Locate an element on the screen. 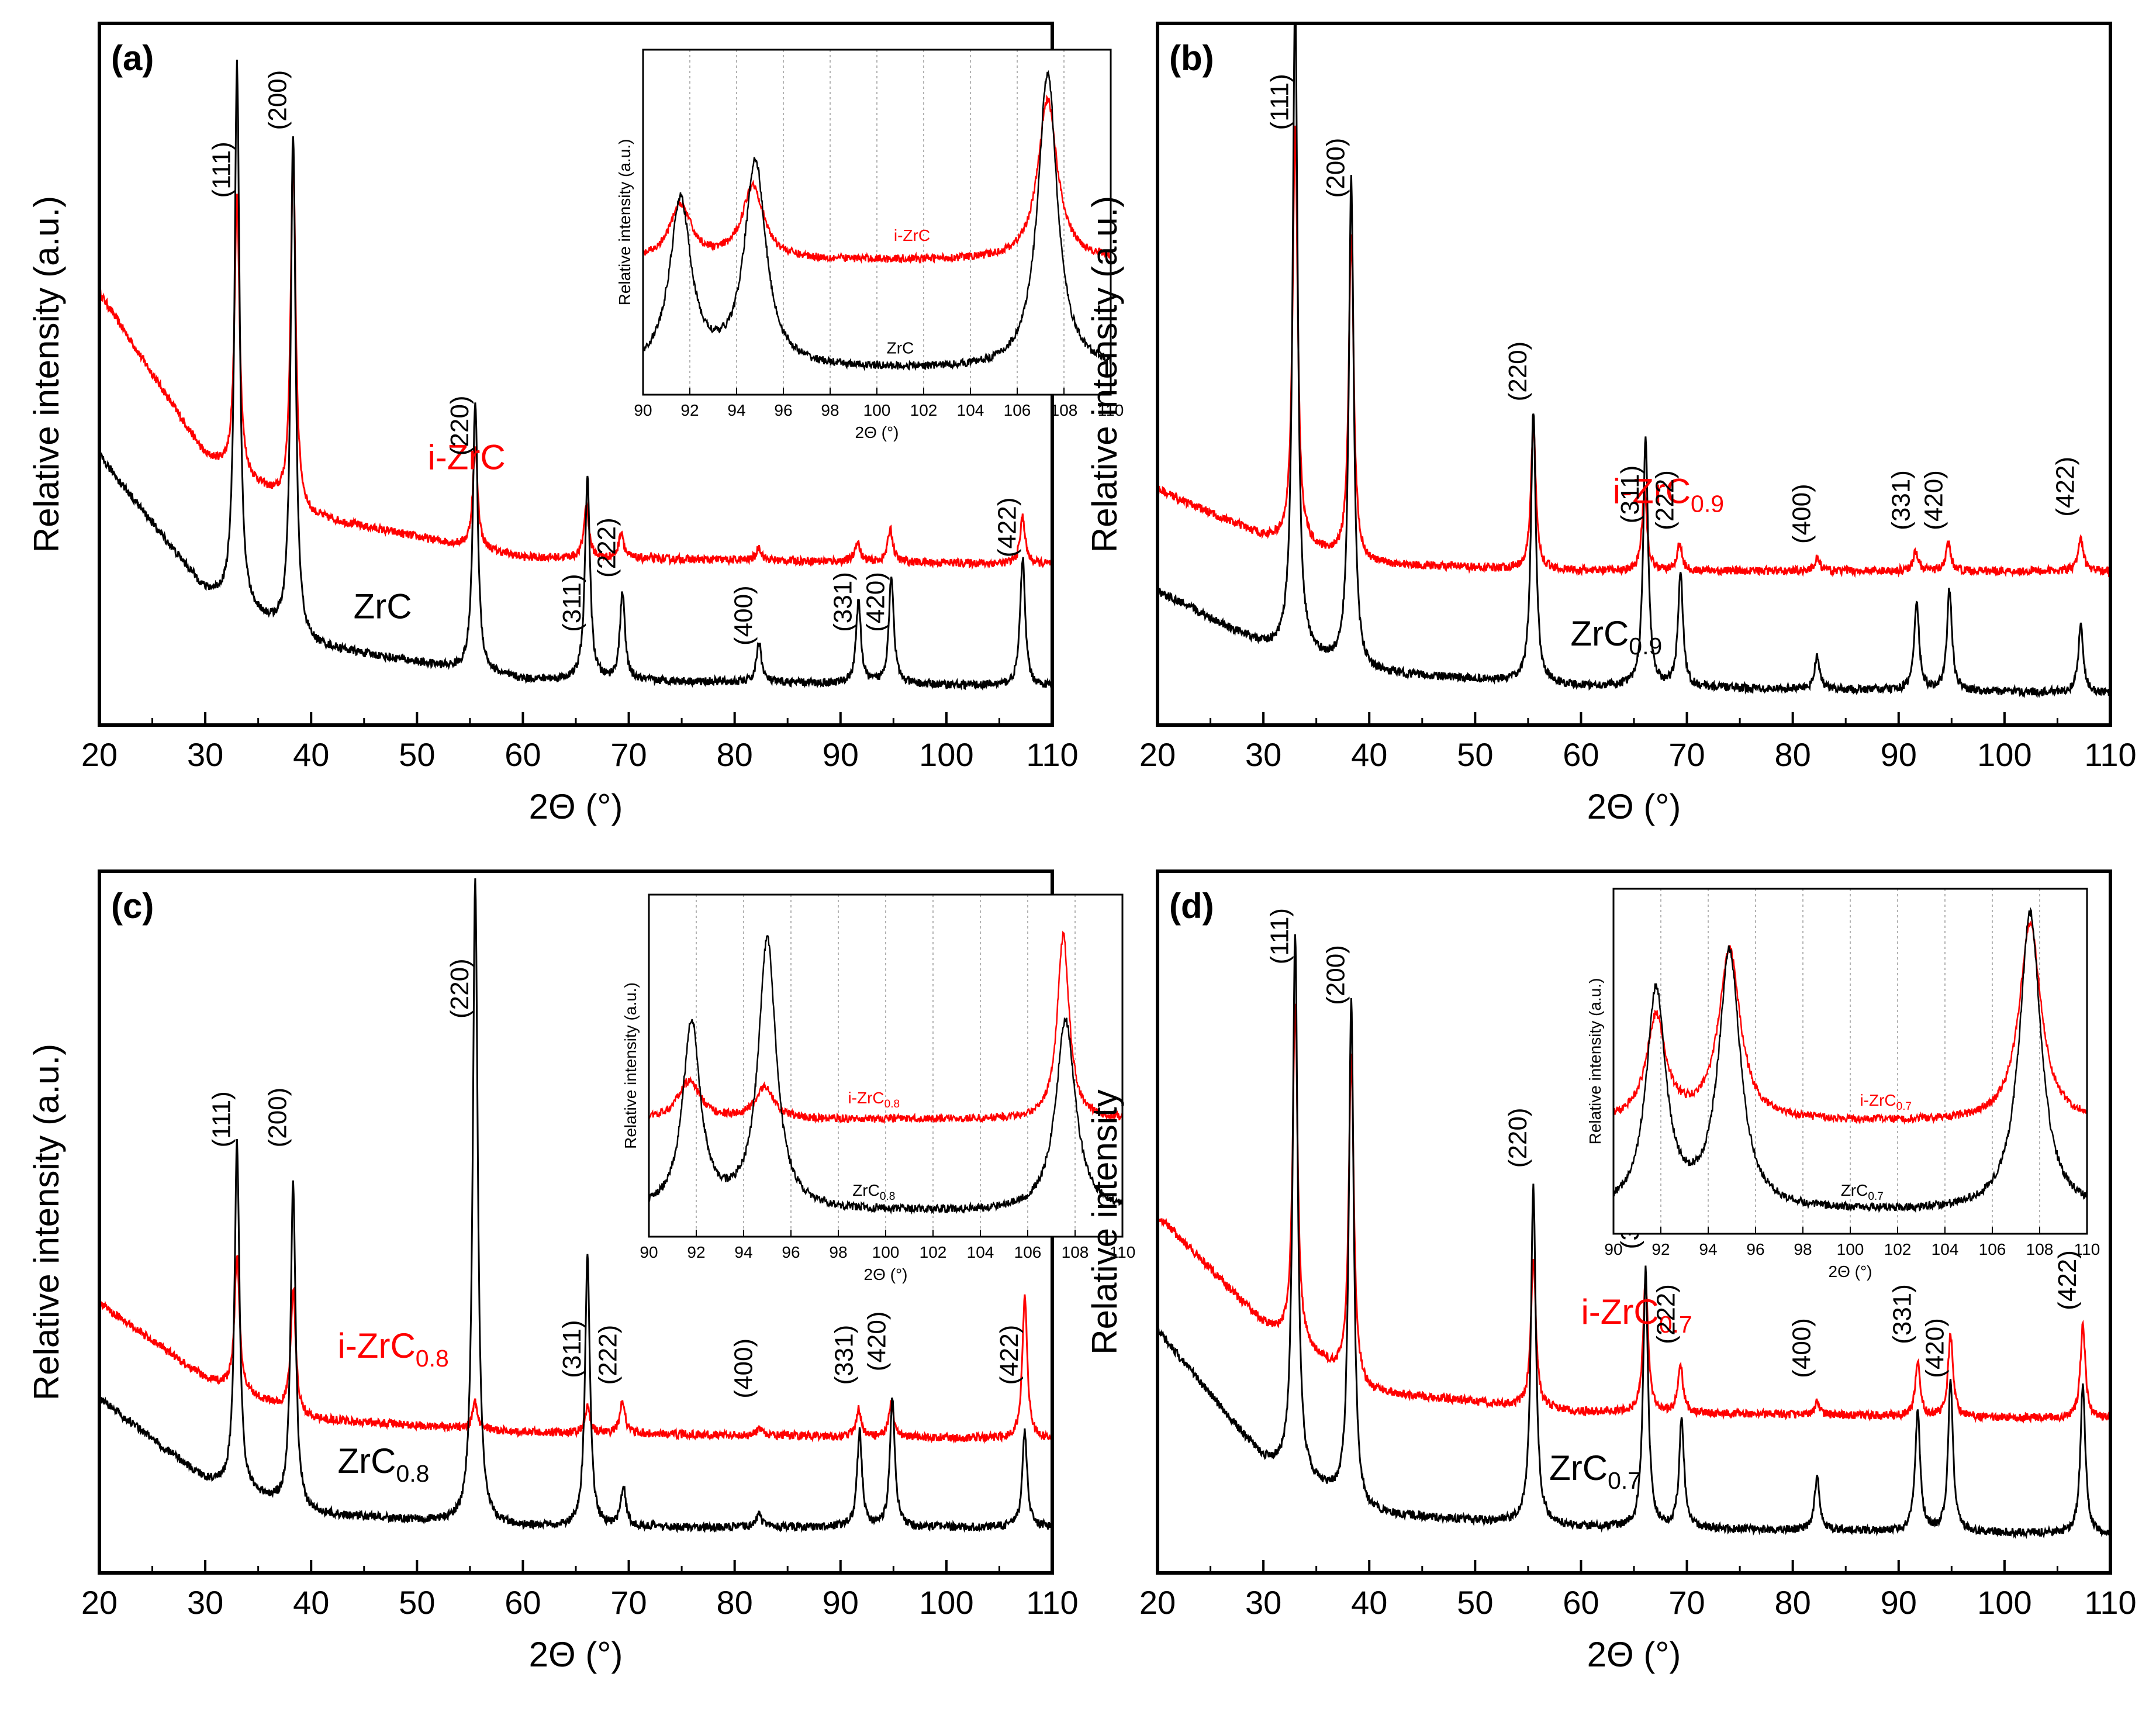 The height and width of the screenshot is (1715, 2156). series-zrc-label-main: ZrC is located at coordinates (1579, 1468).